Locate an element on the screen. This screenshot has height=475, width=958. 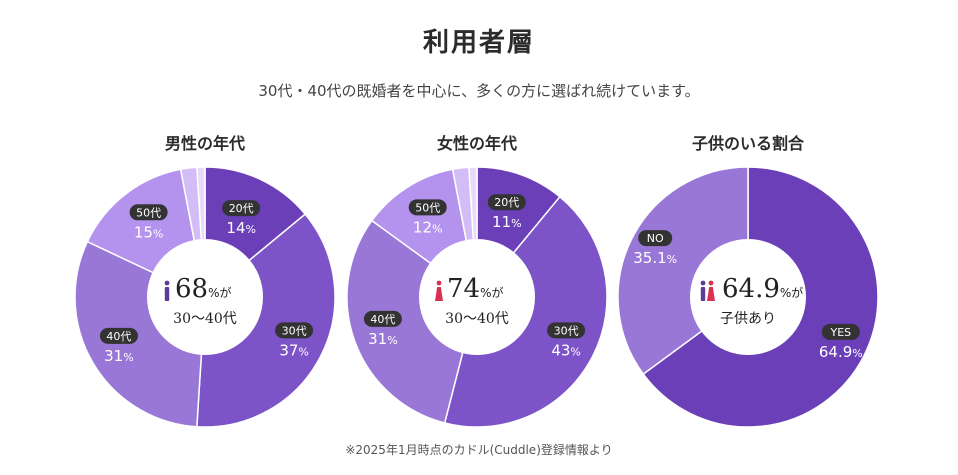
center-subtext: 子供あり is located at coordinates (748, 319).